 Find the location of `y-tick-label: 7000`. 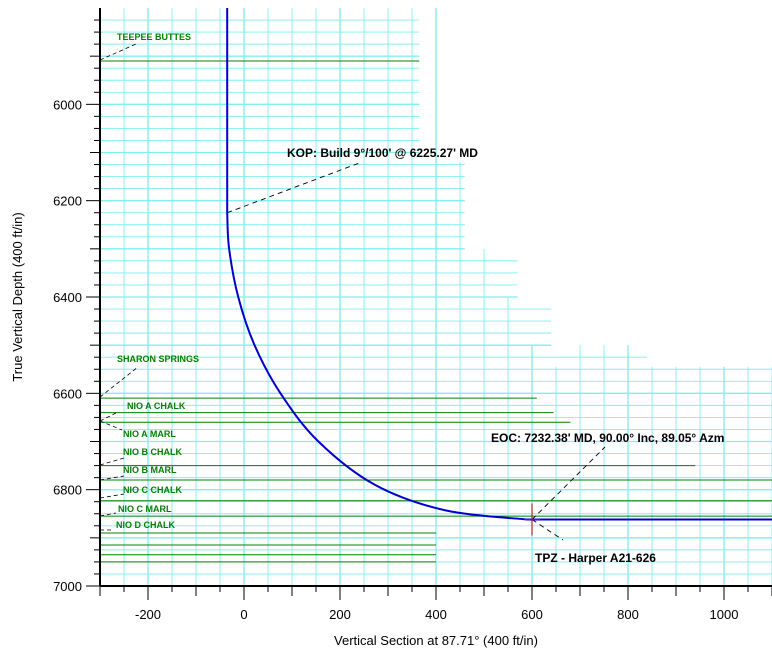

y-tick-label: 7000 is located at coordinates (67, 586).